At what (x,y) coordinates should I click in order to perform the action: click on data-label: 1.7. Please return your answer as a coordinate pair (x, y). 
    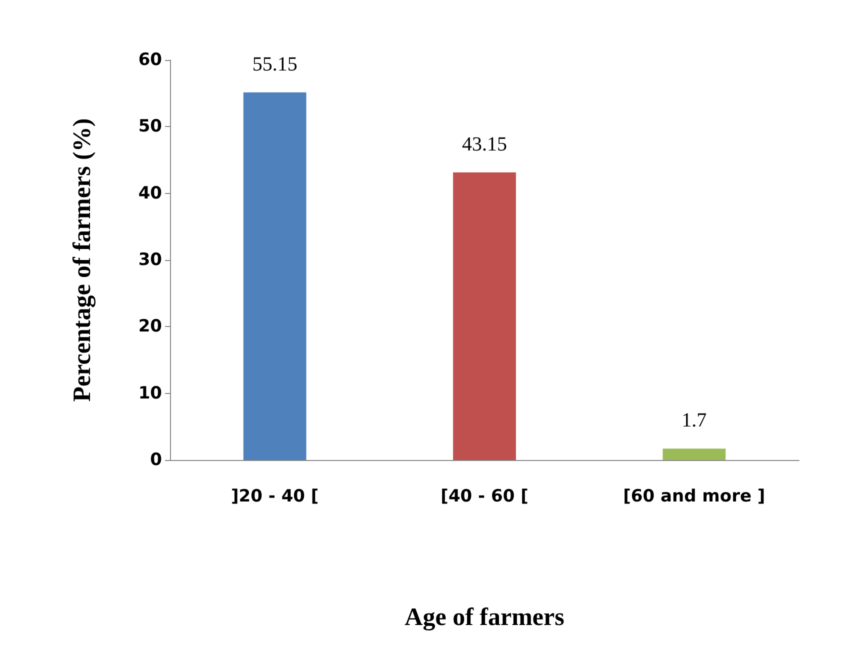
    Looking at the image, I should click on (694, 421).